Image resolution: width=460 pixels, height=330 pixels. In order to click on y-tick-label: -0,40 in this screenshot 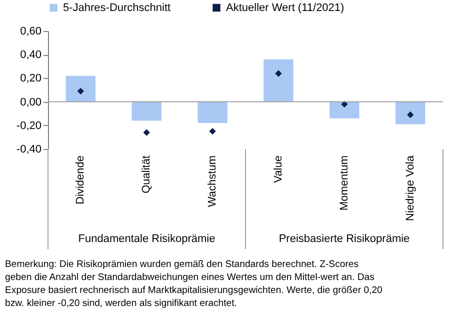, I will do `click(29, 150)`.